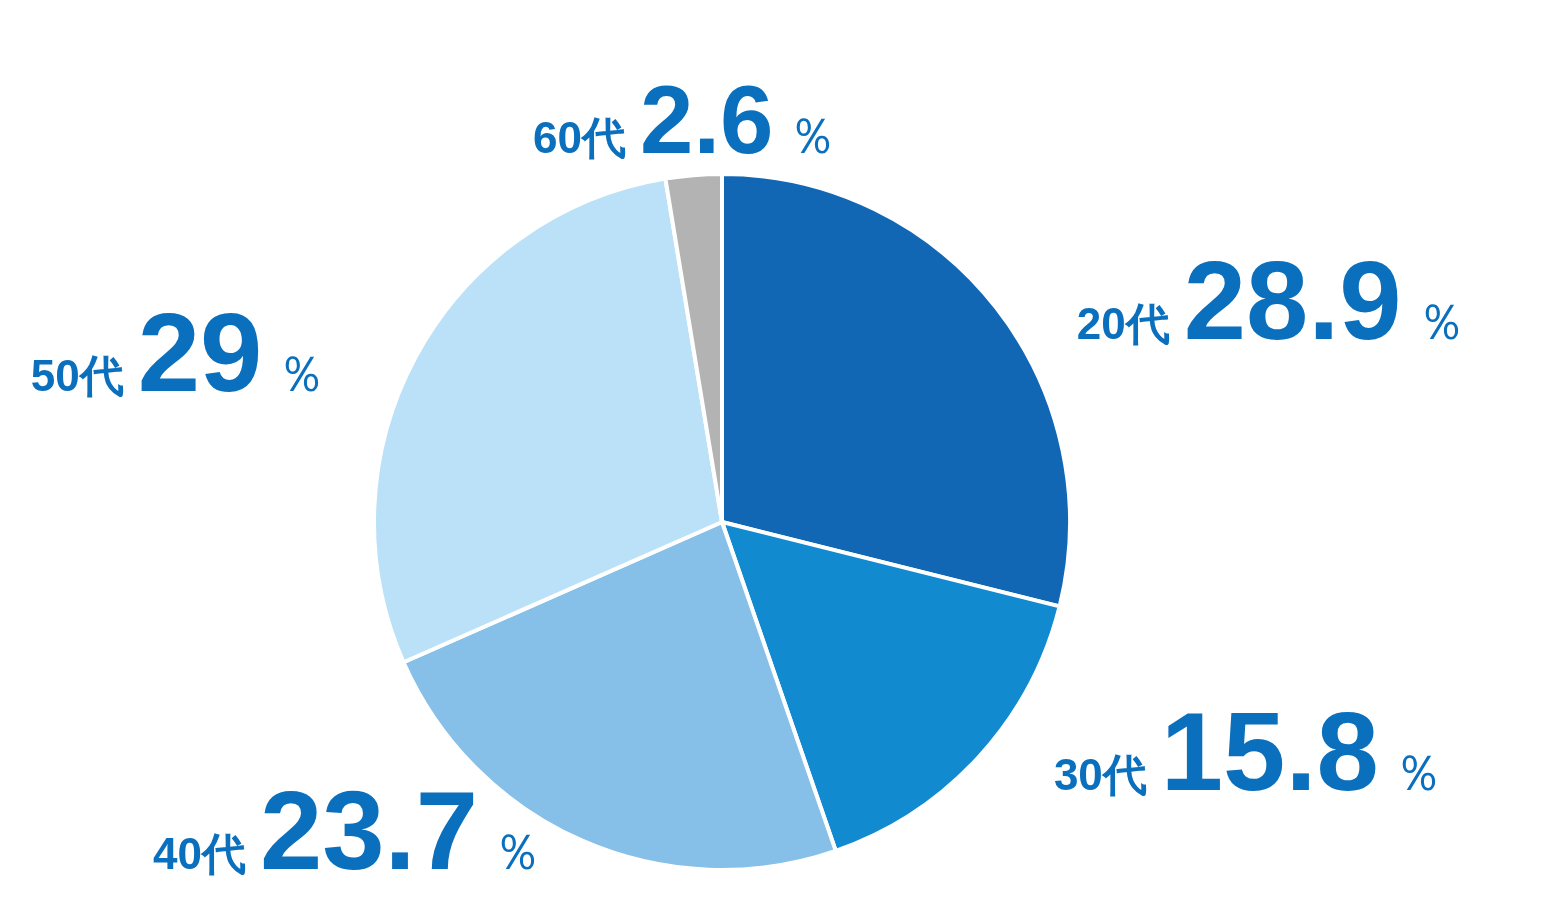 This screenshot has height=906, width=1544. What do you see at coordinates (1324, 301) in the screenshot?
I see `data-label: 28.9％` at bounding box center [1324, 301].